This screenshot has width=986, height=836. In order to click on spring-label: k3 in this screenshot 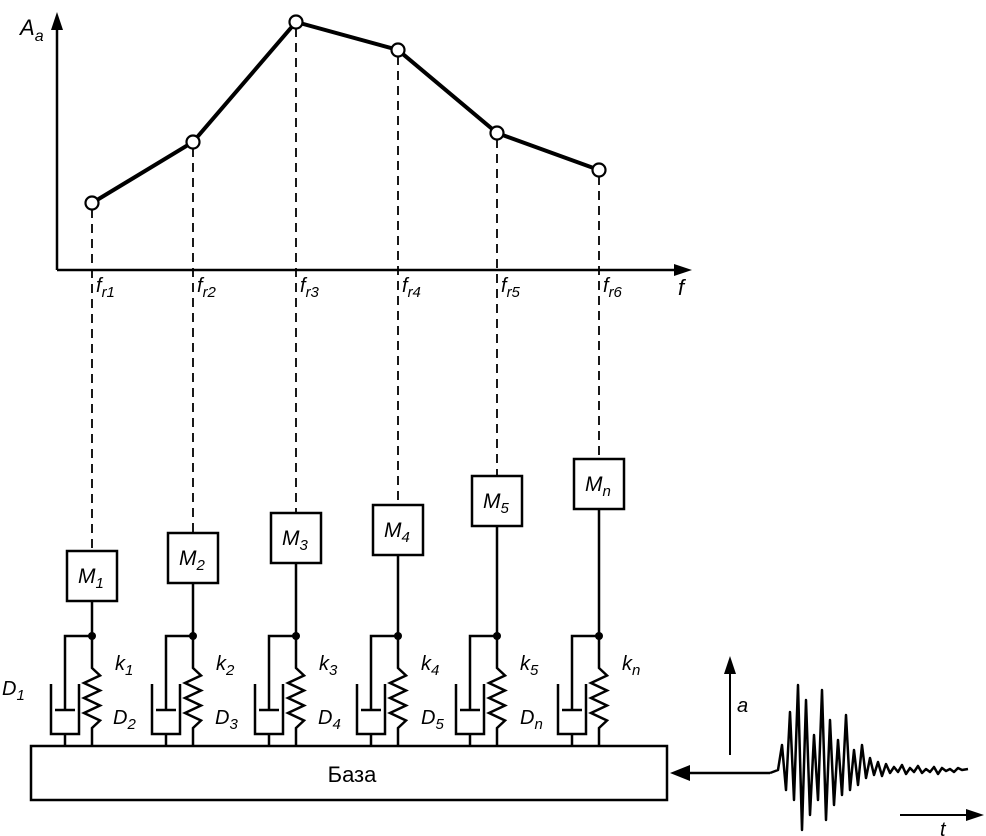, I will do `click(328, 666)`.